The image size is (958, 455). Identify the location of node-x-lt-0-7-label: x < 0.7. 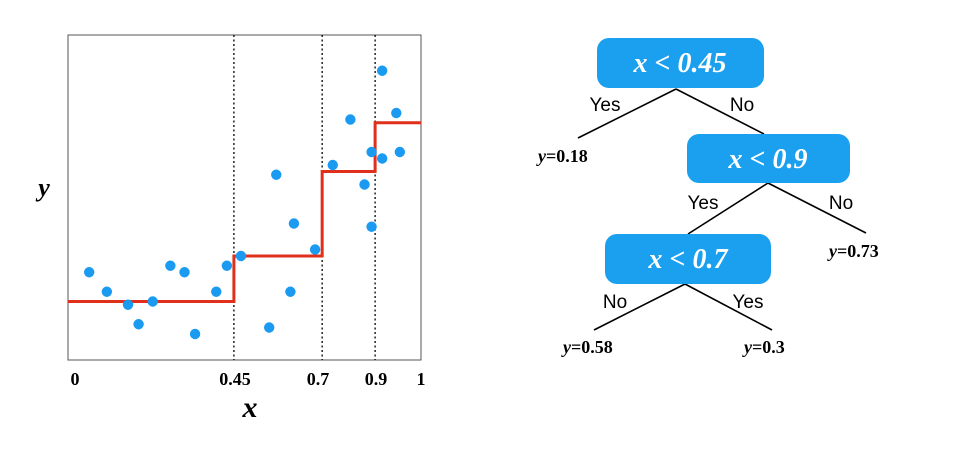
(688, 259).